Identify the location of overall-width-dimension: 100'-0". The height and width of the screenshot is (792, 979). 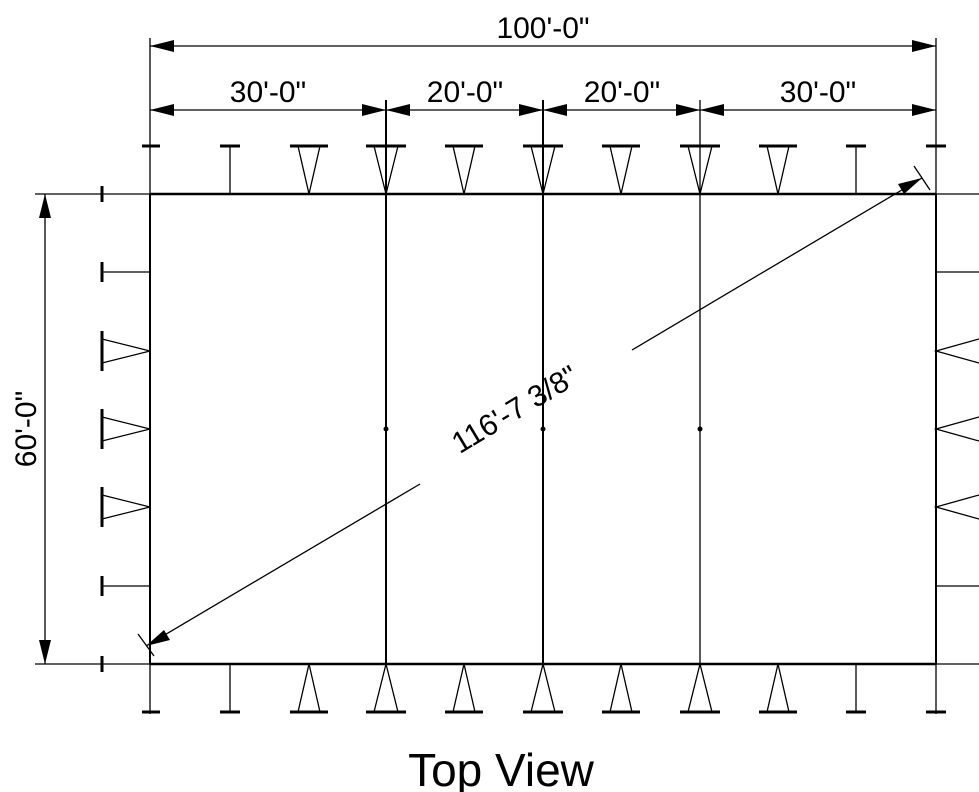
(543, 32).